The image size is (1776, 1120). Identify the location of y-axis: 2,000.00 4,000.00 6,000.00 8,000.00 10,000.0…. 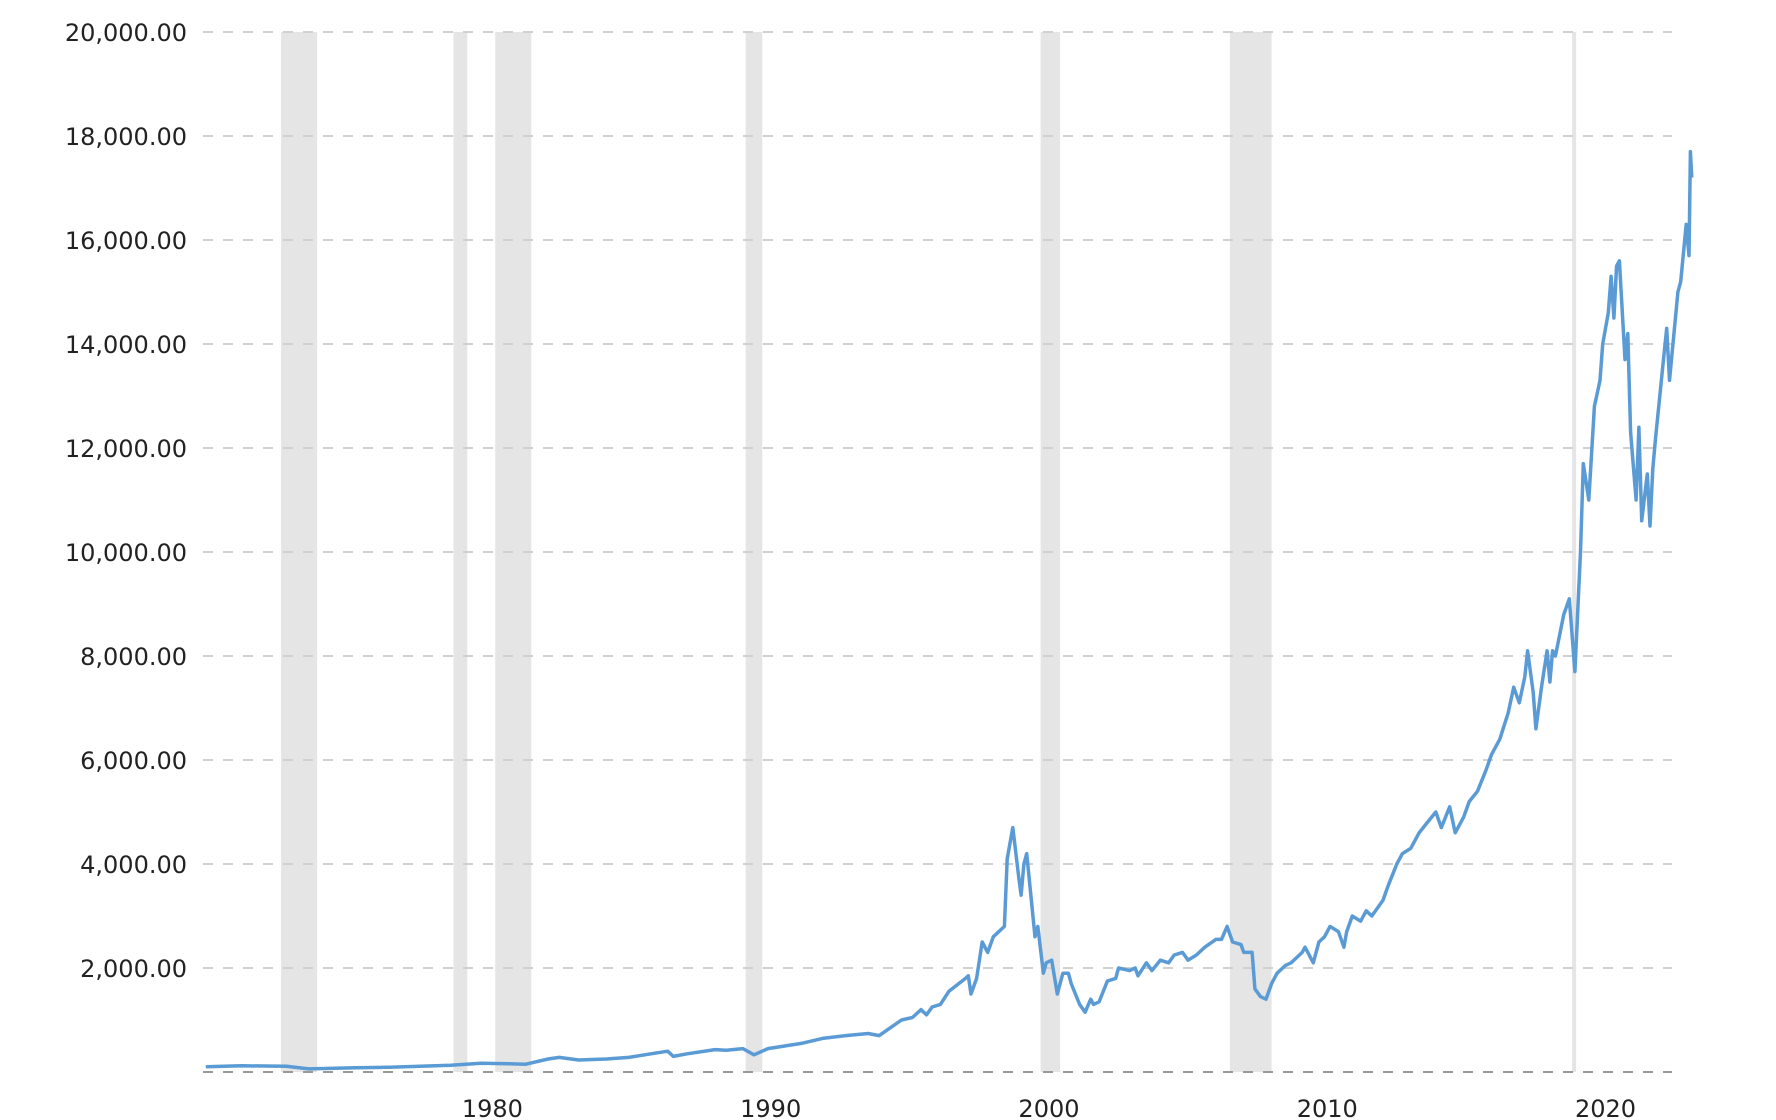
(126, 501).